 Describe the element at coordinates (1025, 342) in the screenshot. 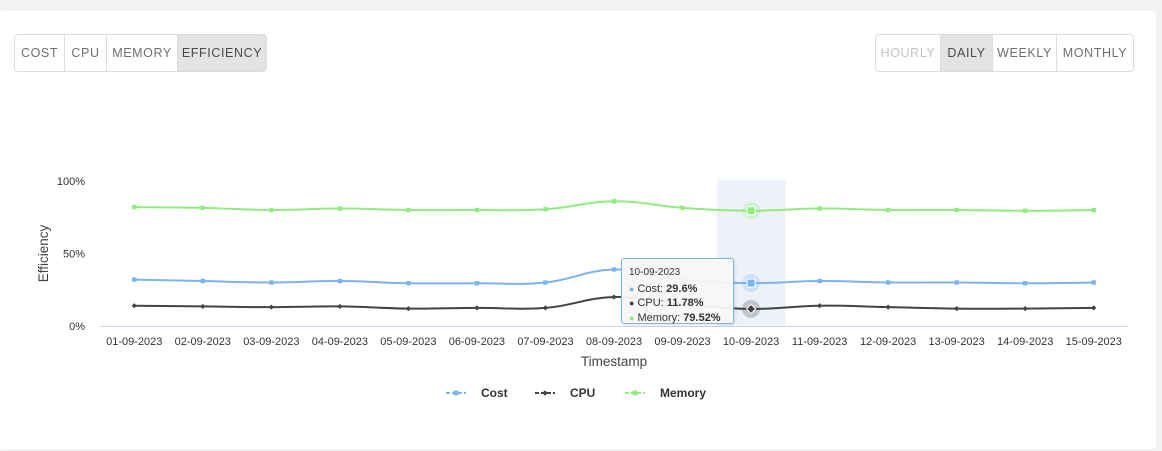

I see `x-tick-label: 14-09-2023` at that location.